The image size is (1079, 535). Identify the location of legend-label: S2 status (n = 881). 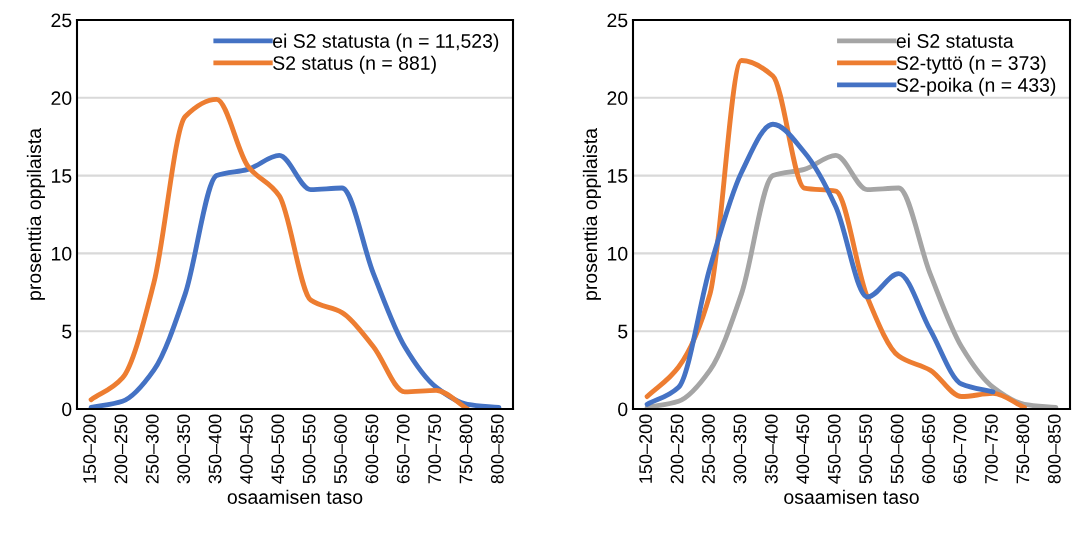
(354, 64).